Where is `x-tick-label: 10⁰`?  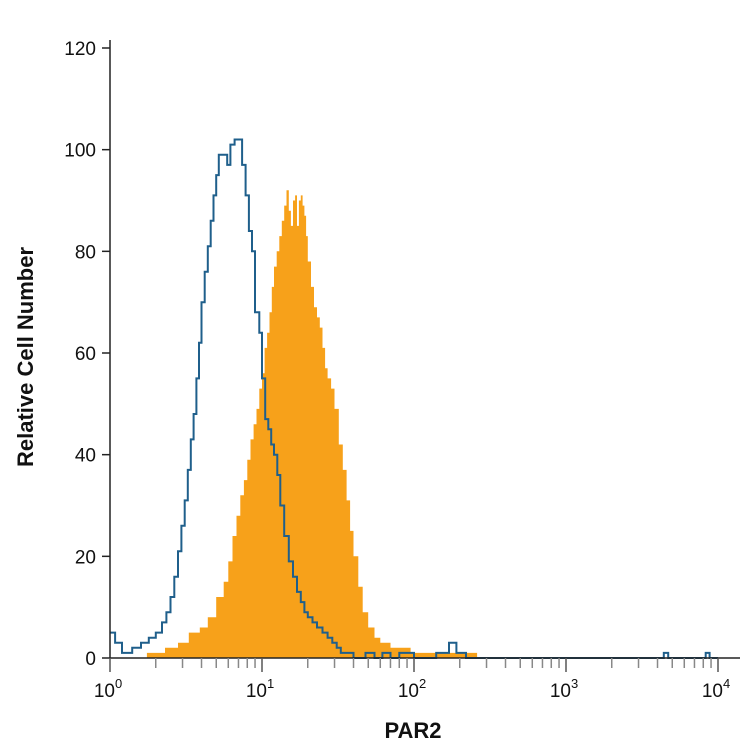 x-tick-label: 10⁰ is located at coordinates (108, 689).